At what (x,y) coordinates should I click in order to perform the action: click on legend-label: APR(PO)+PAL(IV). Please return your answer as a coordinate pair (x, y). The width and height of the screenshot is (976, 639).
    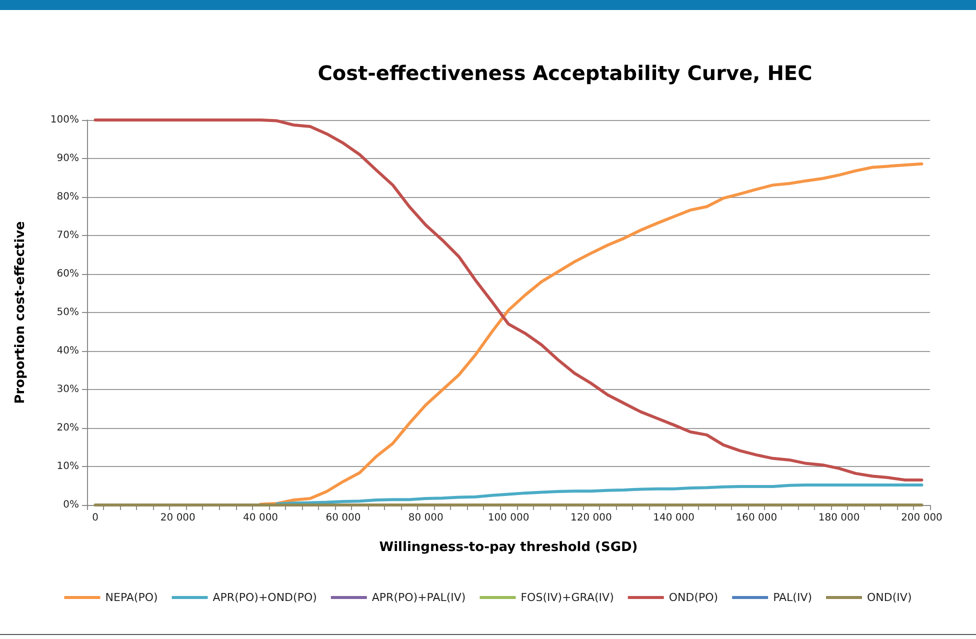
    Looking at the image, I should click on (419, 597).